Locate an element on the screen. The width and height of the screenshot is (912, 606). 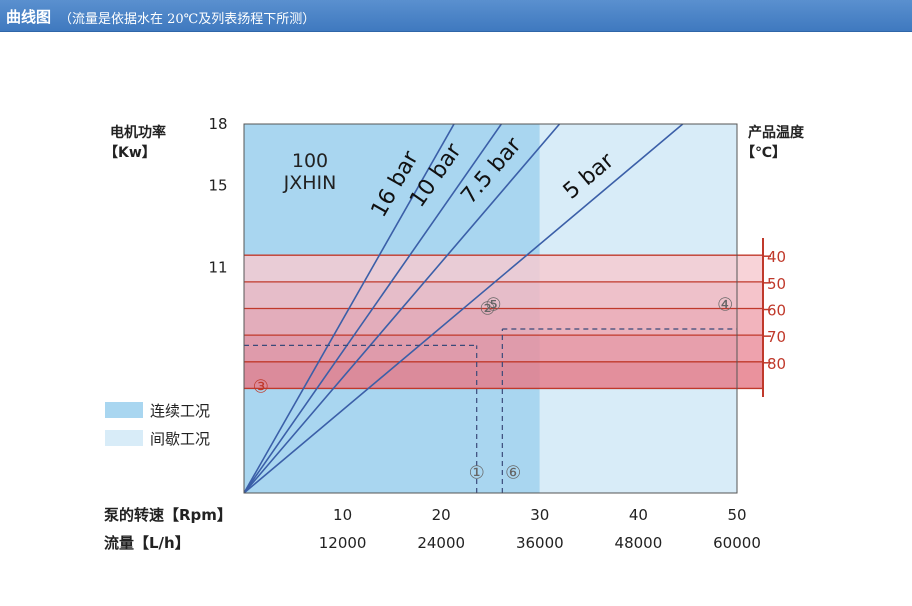
annotation-5: ⑤ is located at coordinates (493, 305).